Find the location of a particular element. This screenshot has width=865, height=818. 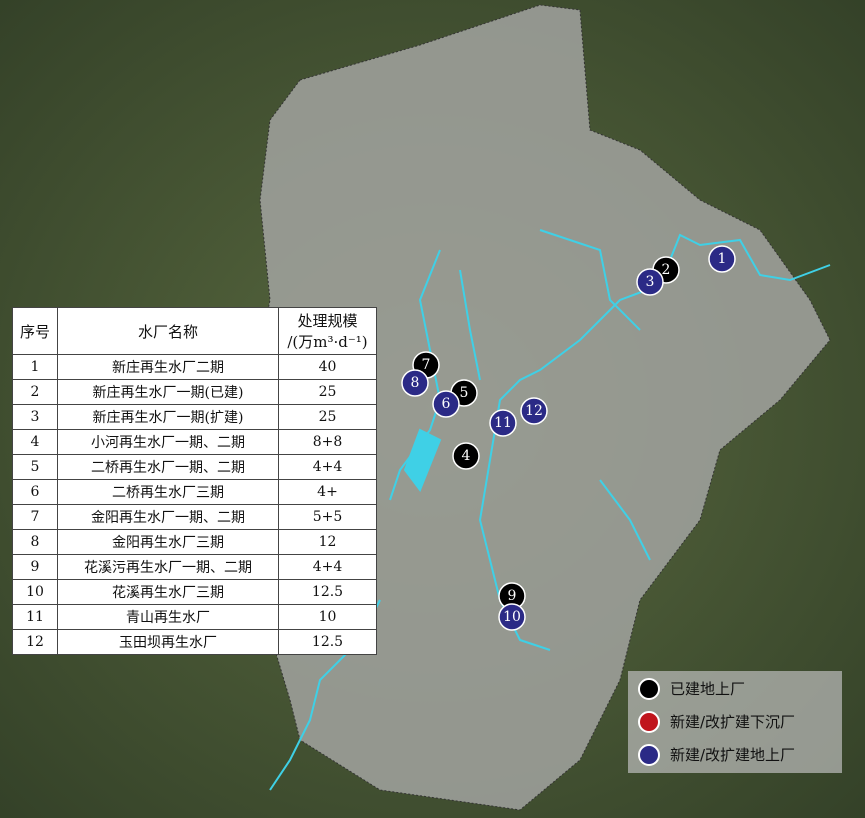

marker-label: 5 is located at coordinates (464, 393).